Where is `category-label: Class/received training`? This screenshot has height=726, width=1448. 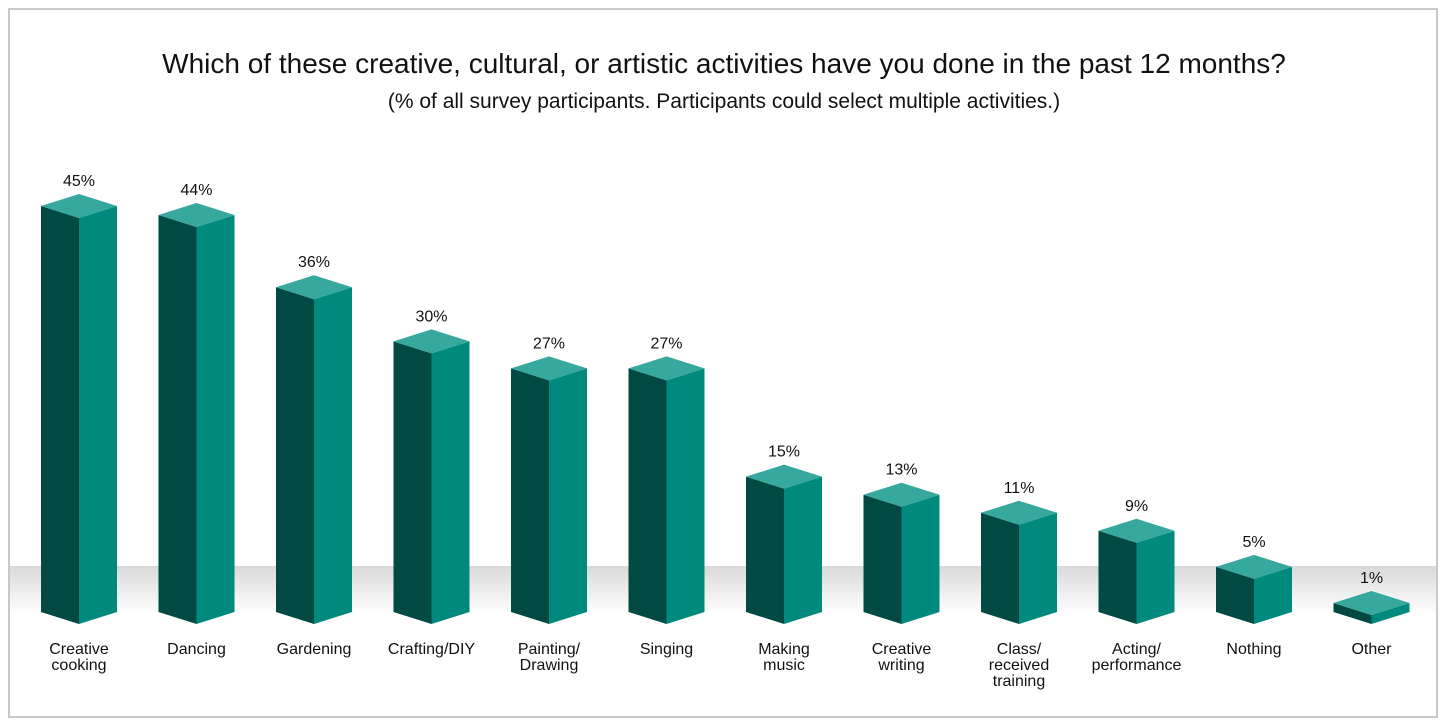 category-label: Class/received training is located at coordinates (1019, 665).